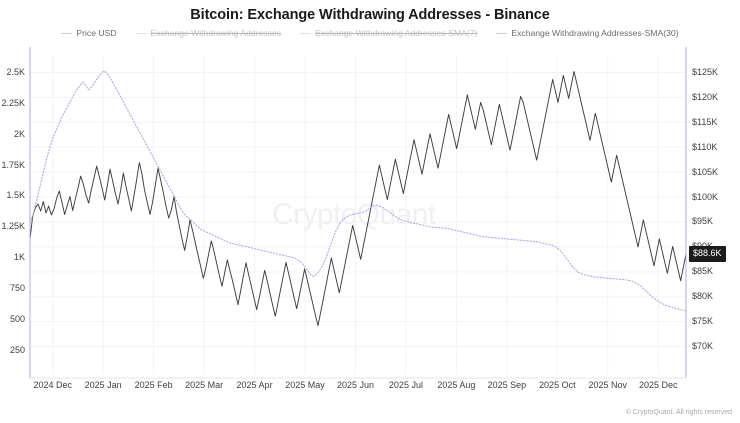  I want to click on current-price-badge: $88.6K, so click(707, 253).